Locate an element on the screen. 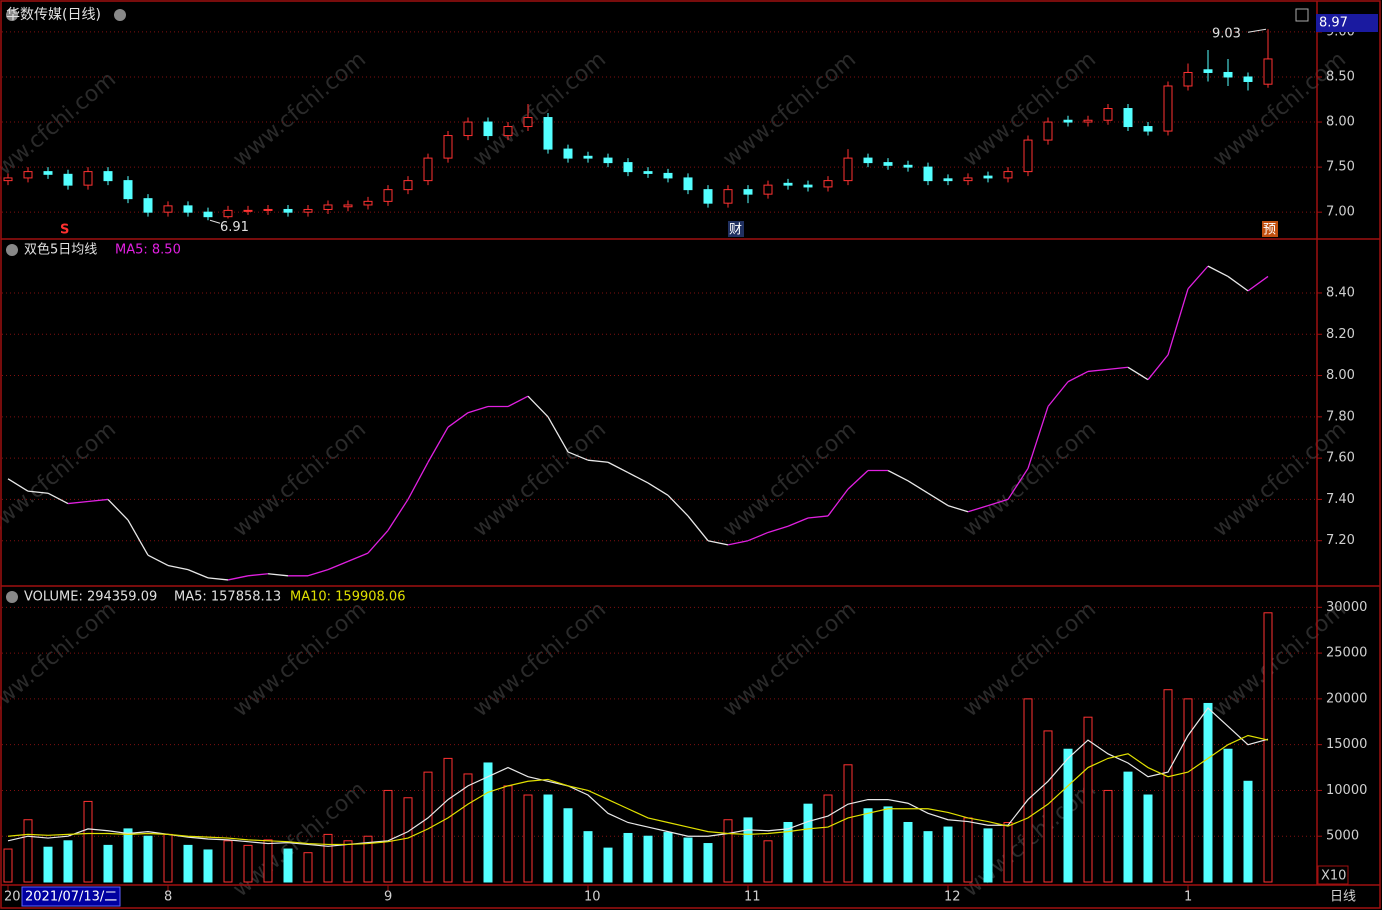 Image resolution: width=1382 pixels, height=910 pixels. high-arrow is located at coordinates (1257, 30).